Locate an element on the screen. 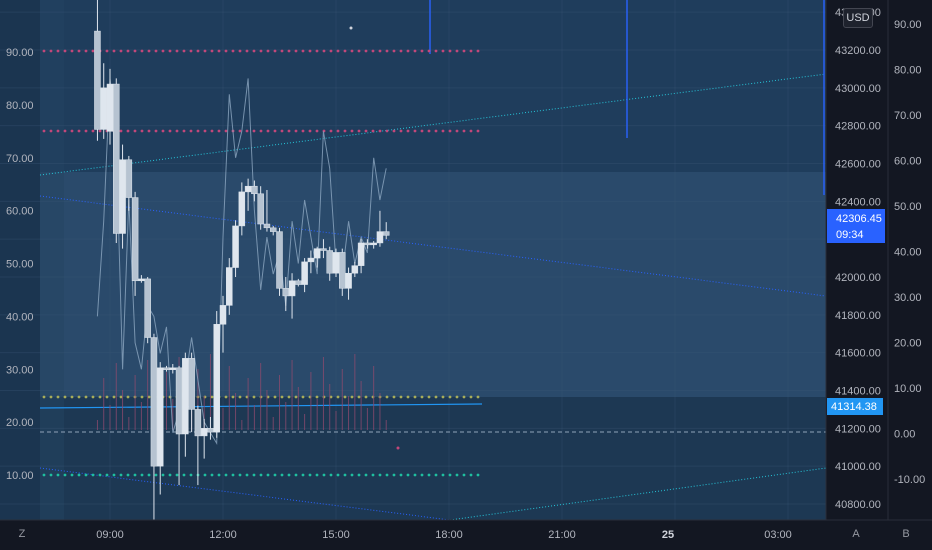 This screenshot has width=932, height=550. zoom-button: Z is located at coordinates (22, 534).